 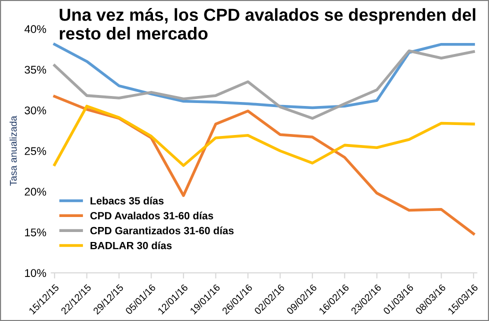 What do you see at coordinates (131, 245) in the screenshot?
I see `legend-label: BADLAR 30 días` at bounding box center [131, 245].